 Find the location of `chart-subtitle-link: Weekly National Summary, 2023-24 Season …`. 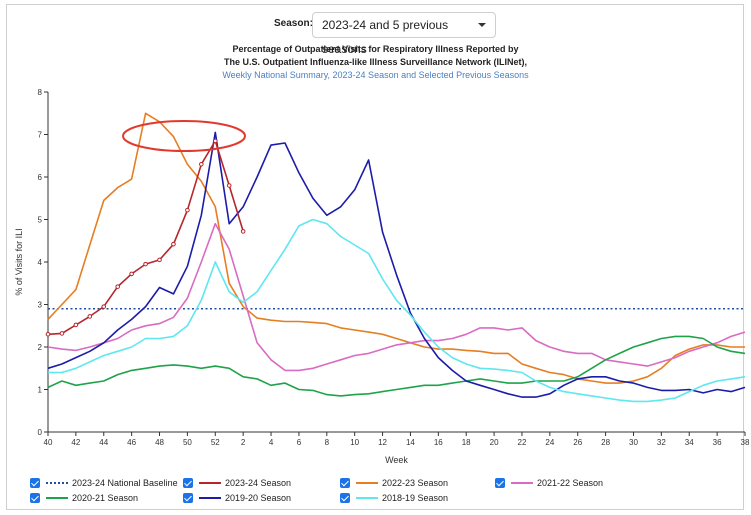

chart-subtitle-link: Weekly National Summary, 2023-24 Season … is located at coordinates (375, 75).